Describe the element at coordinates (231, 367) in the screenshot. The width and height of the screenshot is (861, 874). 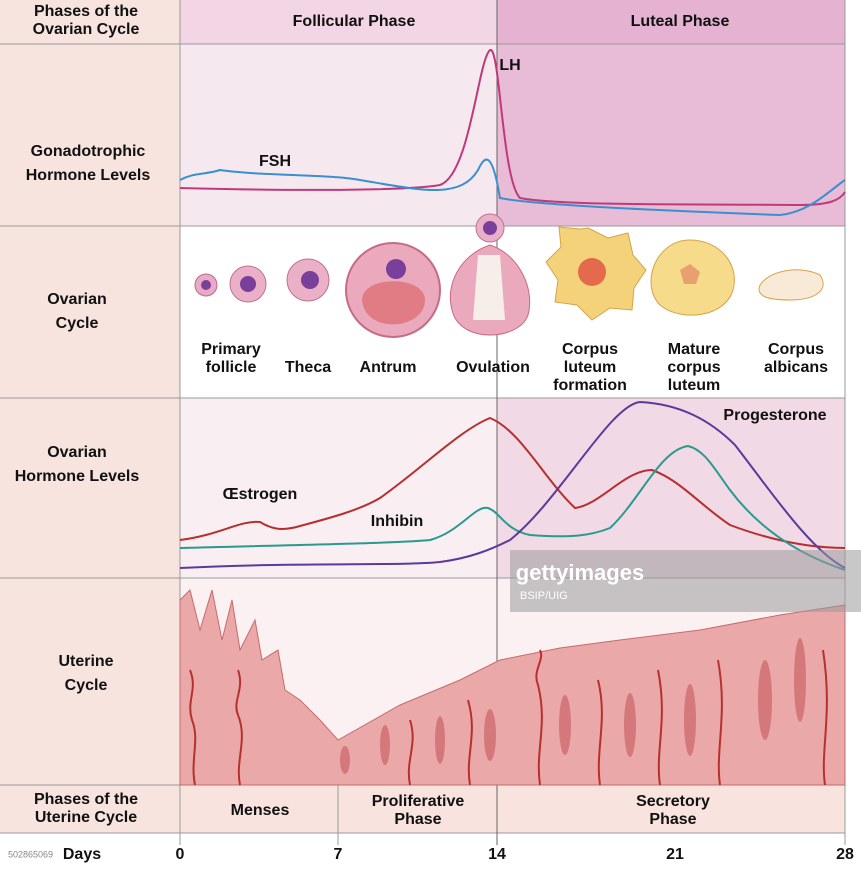
I see `stage-label: follicle` at that location.